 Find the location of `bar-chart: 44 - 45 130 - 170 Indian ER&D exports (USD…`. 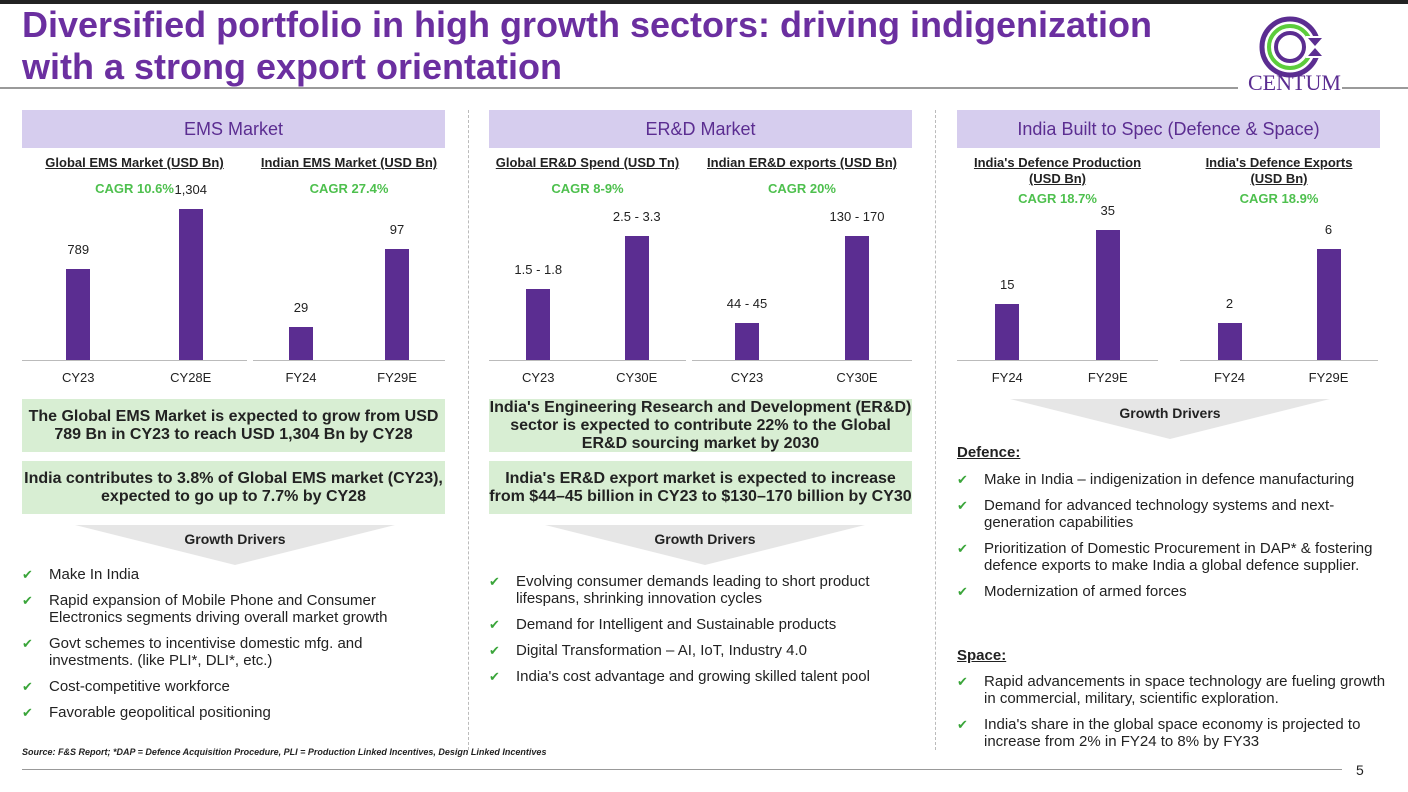

bar-chart: 44 - 45 130 - 170 Indian ER&D exports (USD… is located at coordinates (802, 275).